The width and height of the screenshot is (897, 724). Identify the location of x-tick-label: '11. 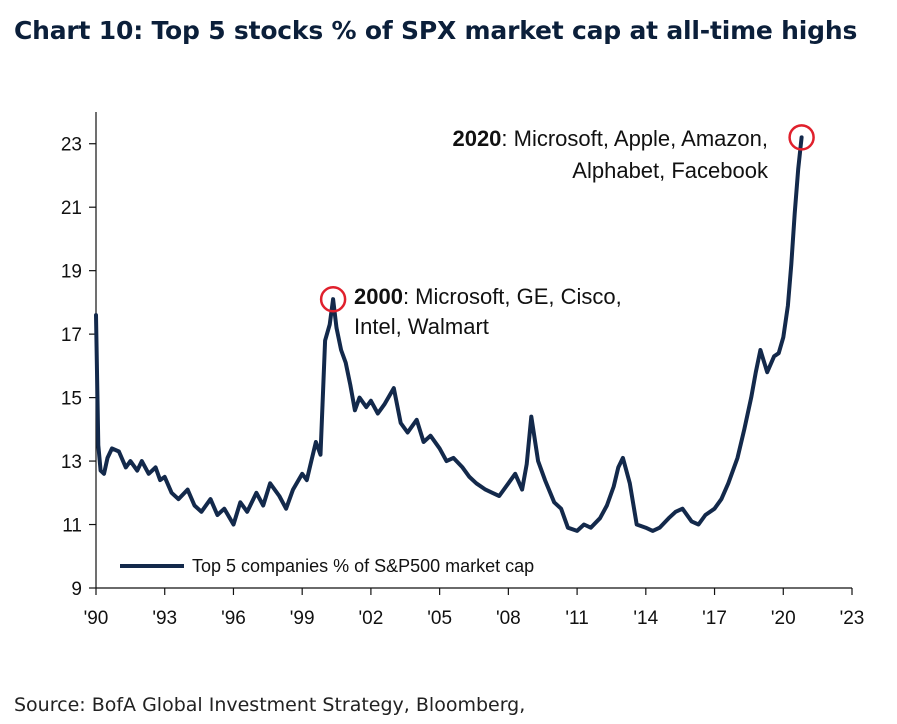
(576, 618).